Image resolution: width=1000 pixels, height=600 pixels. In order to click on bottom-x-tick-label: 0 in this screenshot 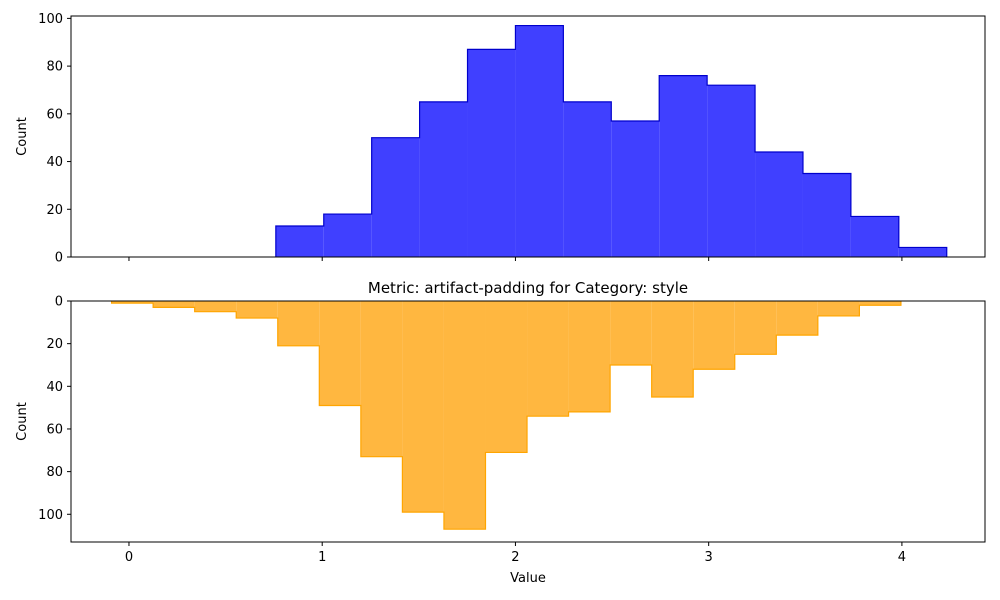, I will do `click(129, 557)`.